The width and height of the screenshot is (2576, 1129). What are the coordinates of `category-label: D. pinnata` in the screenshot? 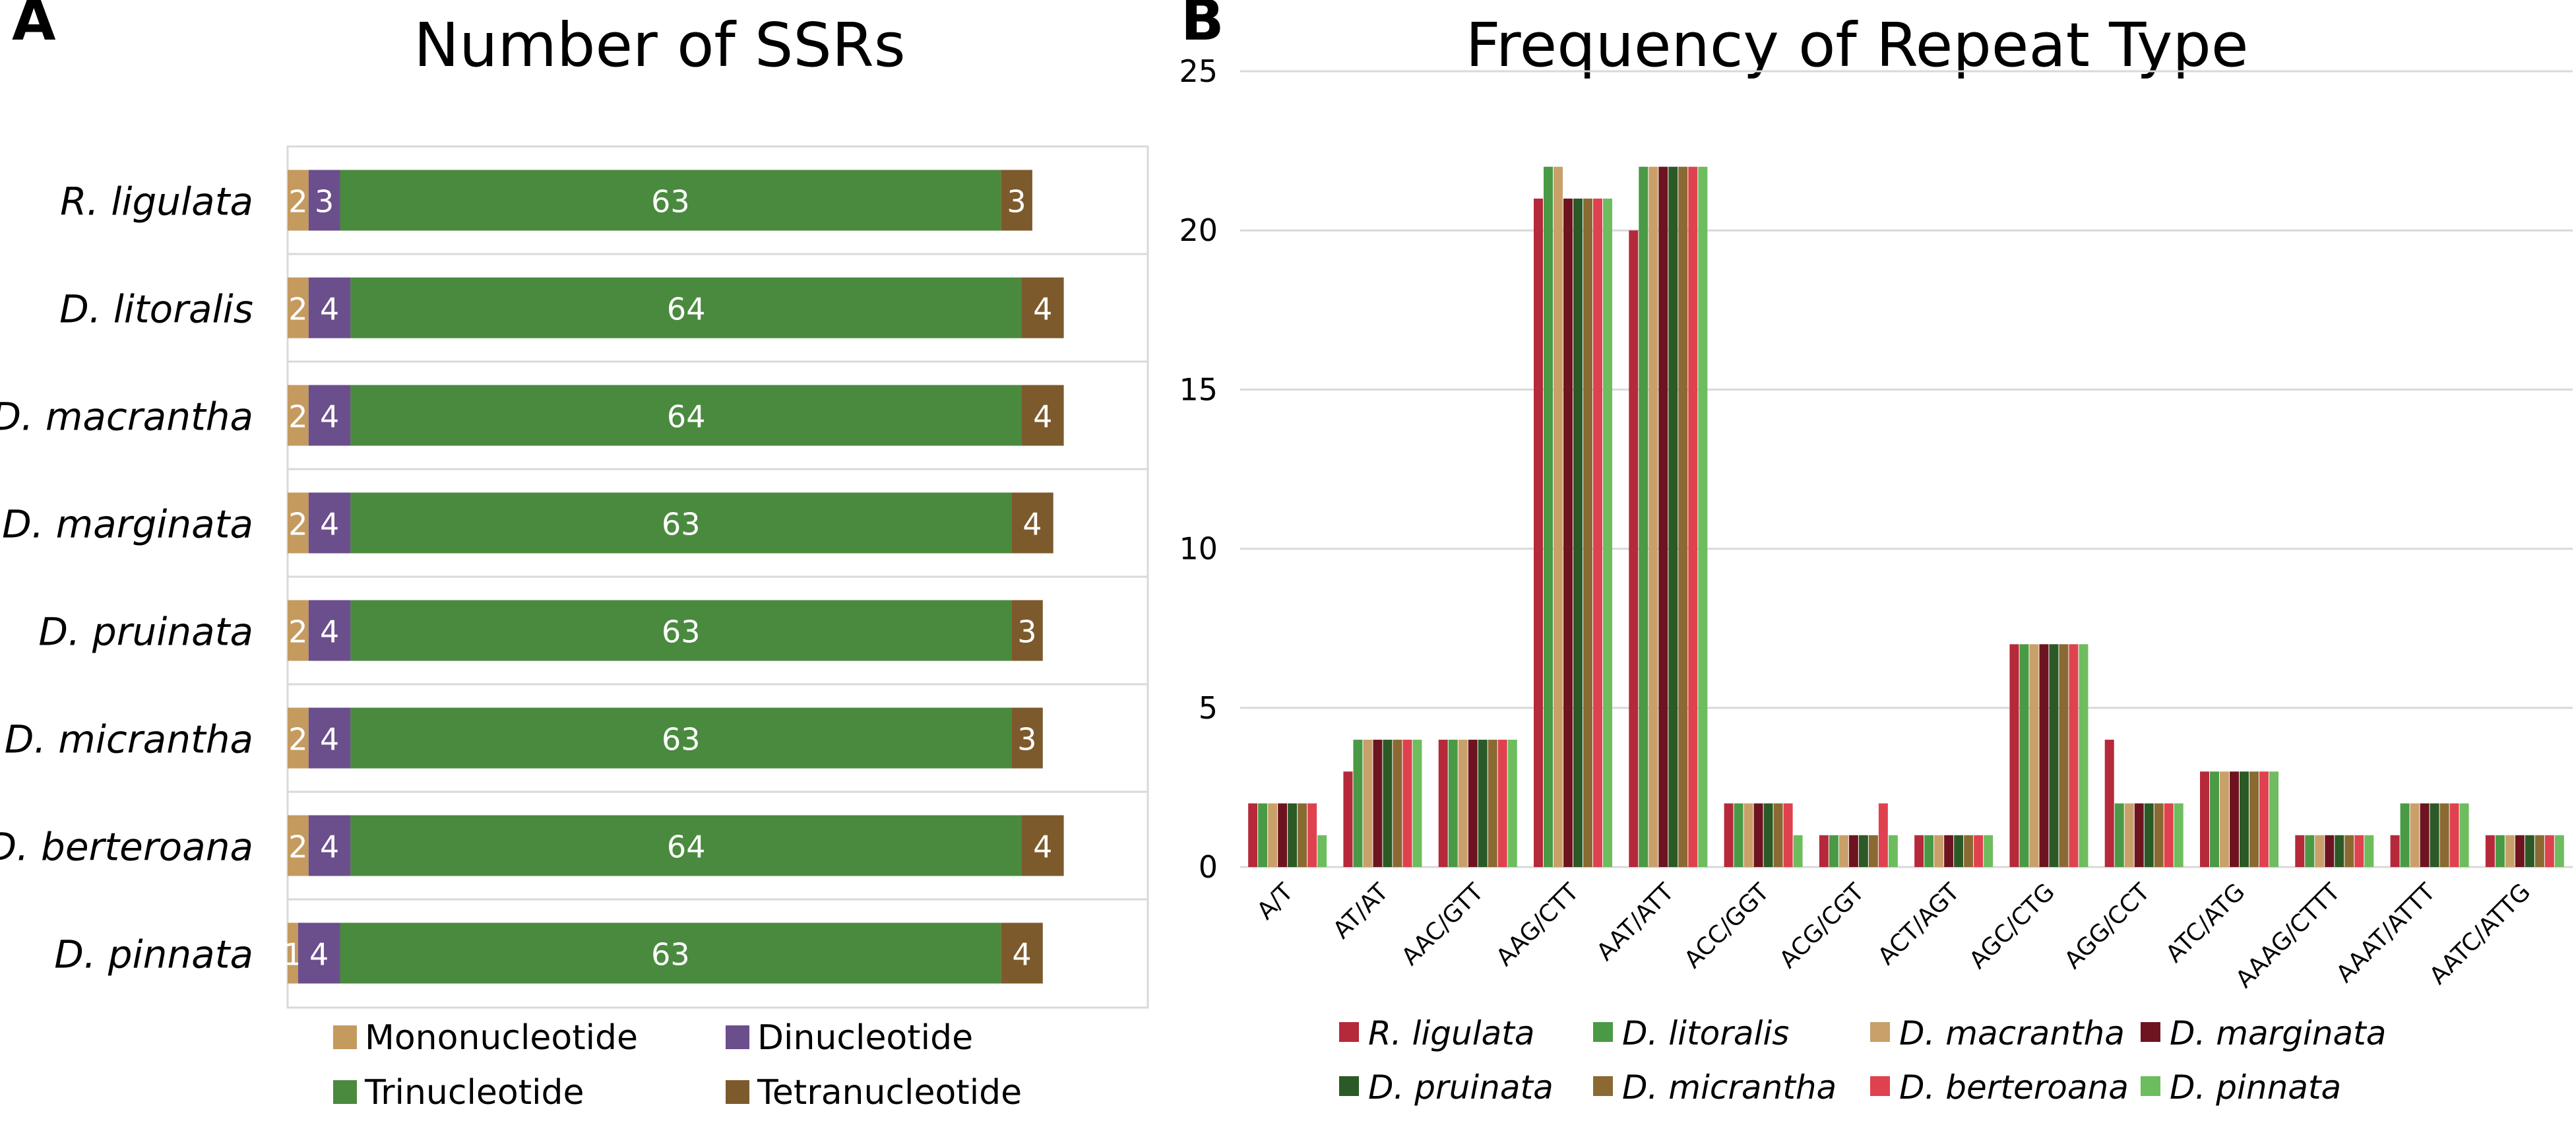 It's located at (153, 954).